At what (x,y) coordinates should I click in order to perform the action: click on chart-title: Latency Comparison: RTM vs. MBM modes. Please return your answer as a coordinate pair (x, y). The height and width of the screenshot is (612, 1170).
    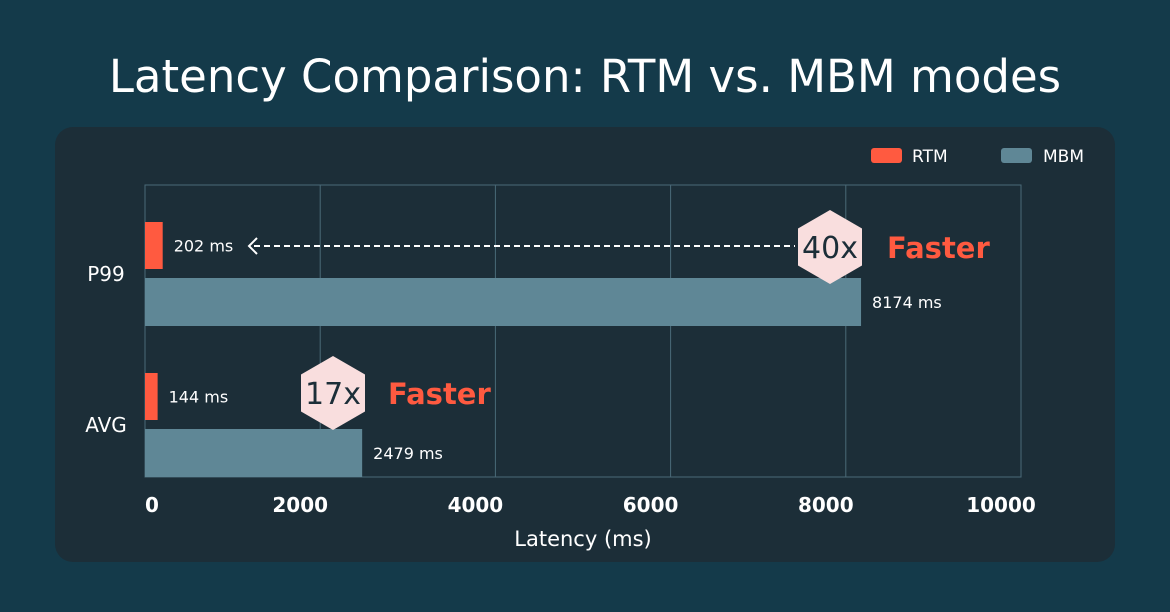
    Looking at the image, I should click on (585, 76).